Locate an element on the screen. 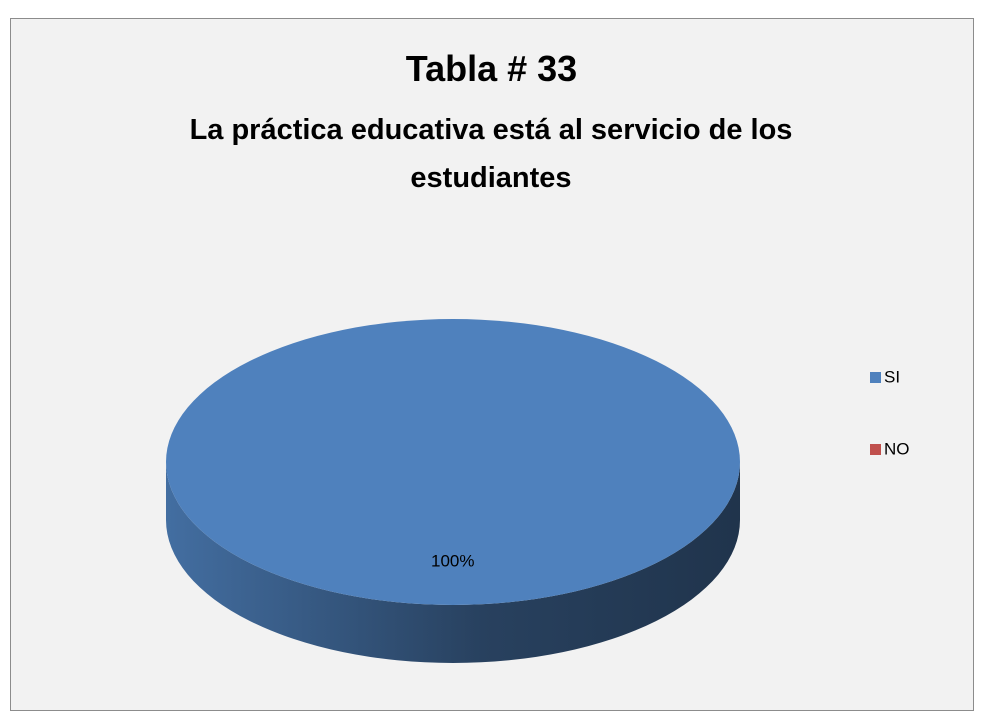  chart-title: Tabla # 33 is located at coordinates (491, 68).